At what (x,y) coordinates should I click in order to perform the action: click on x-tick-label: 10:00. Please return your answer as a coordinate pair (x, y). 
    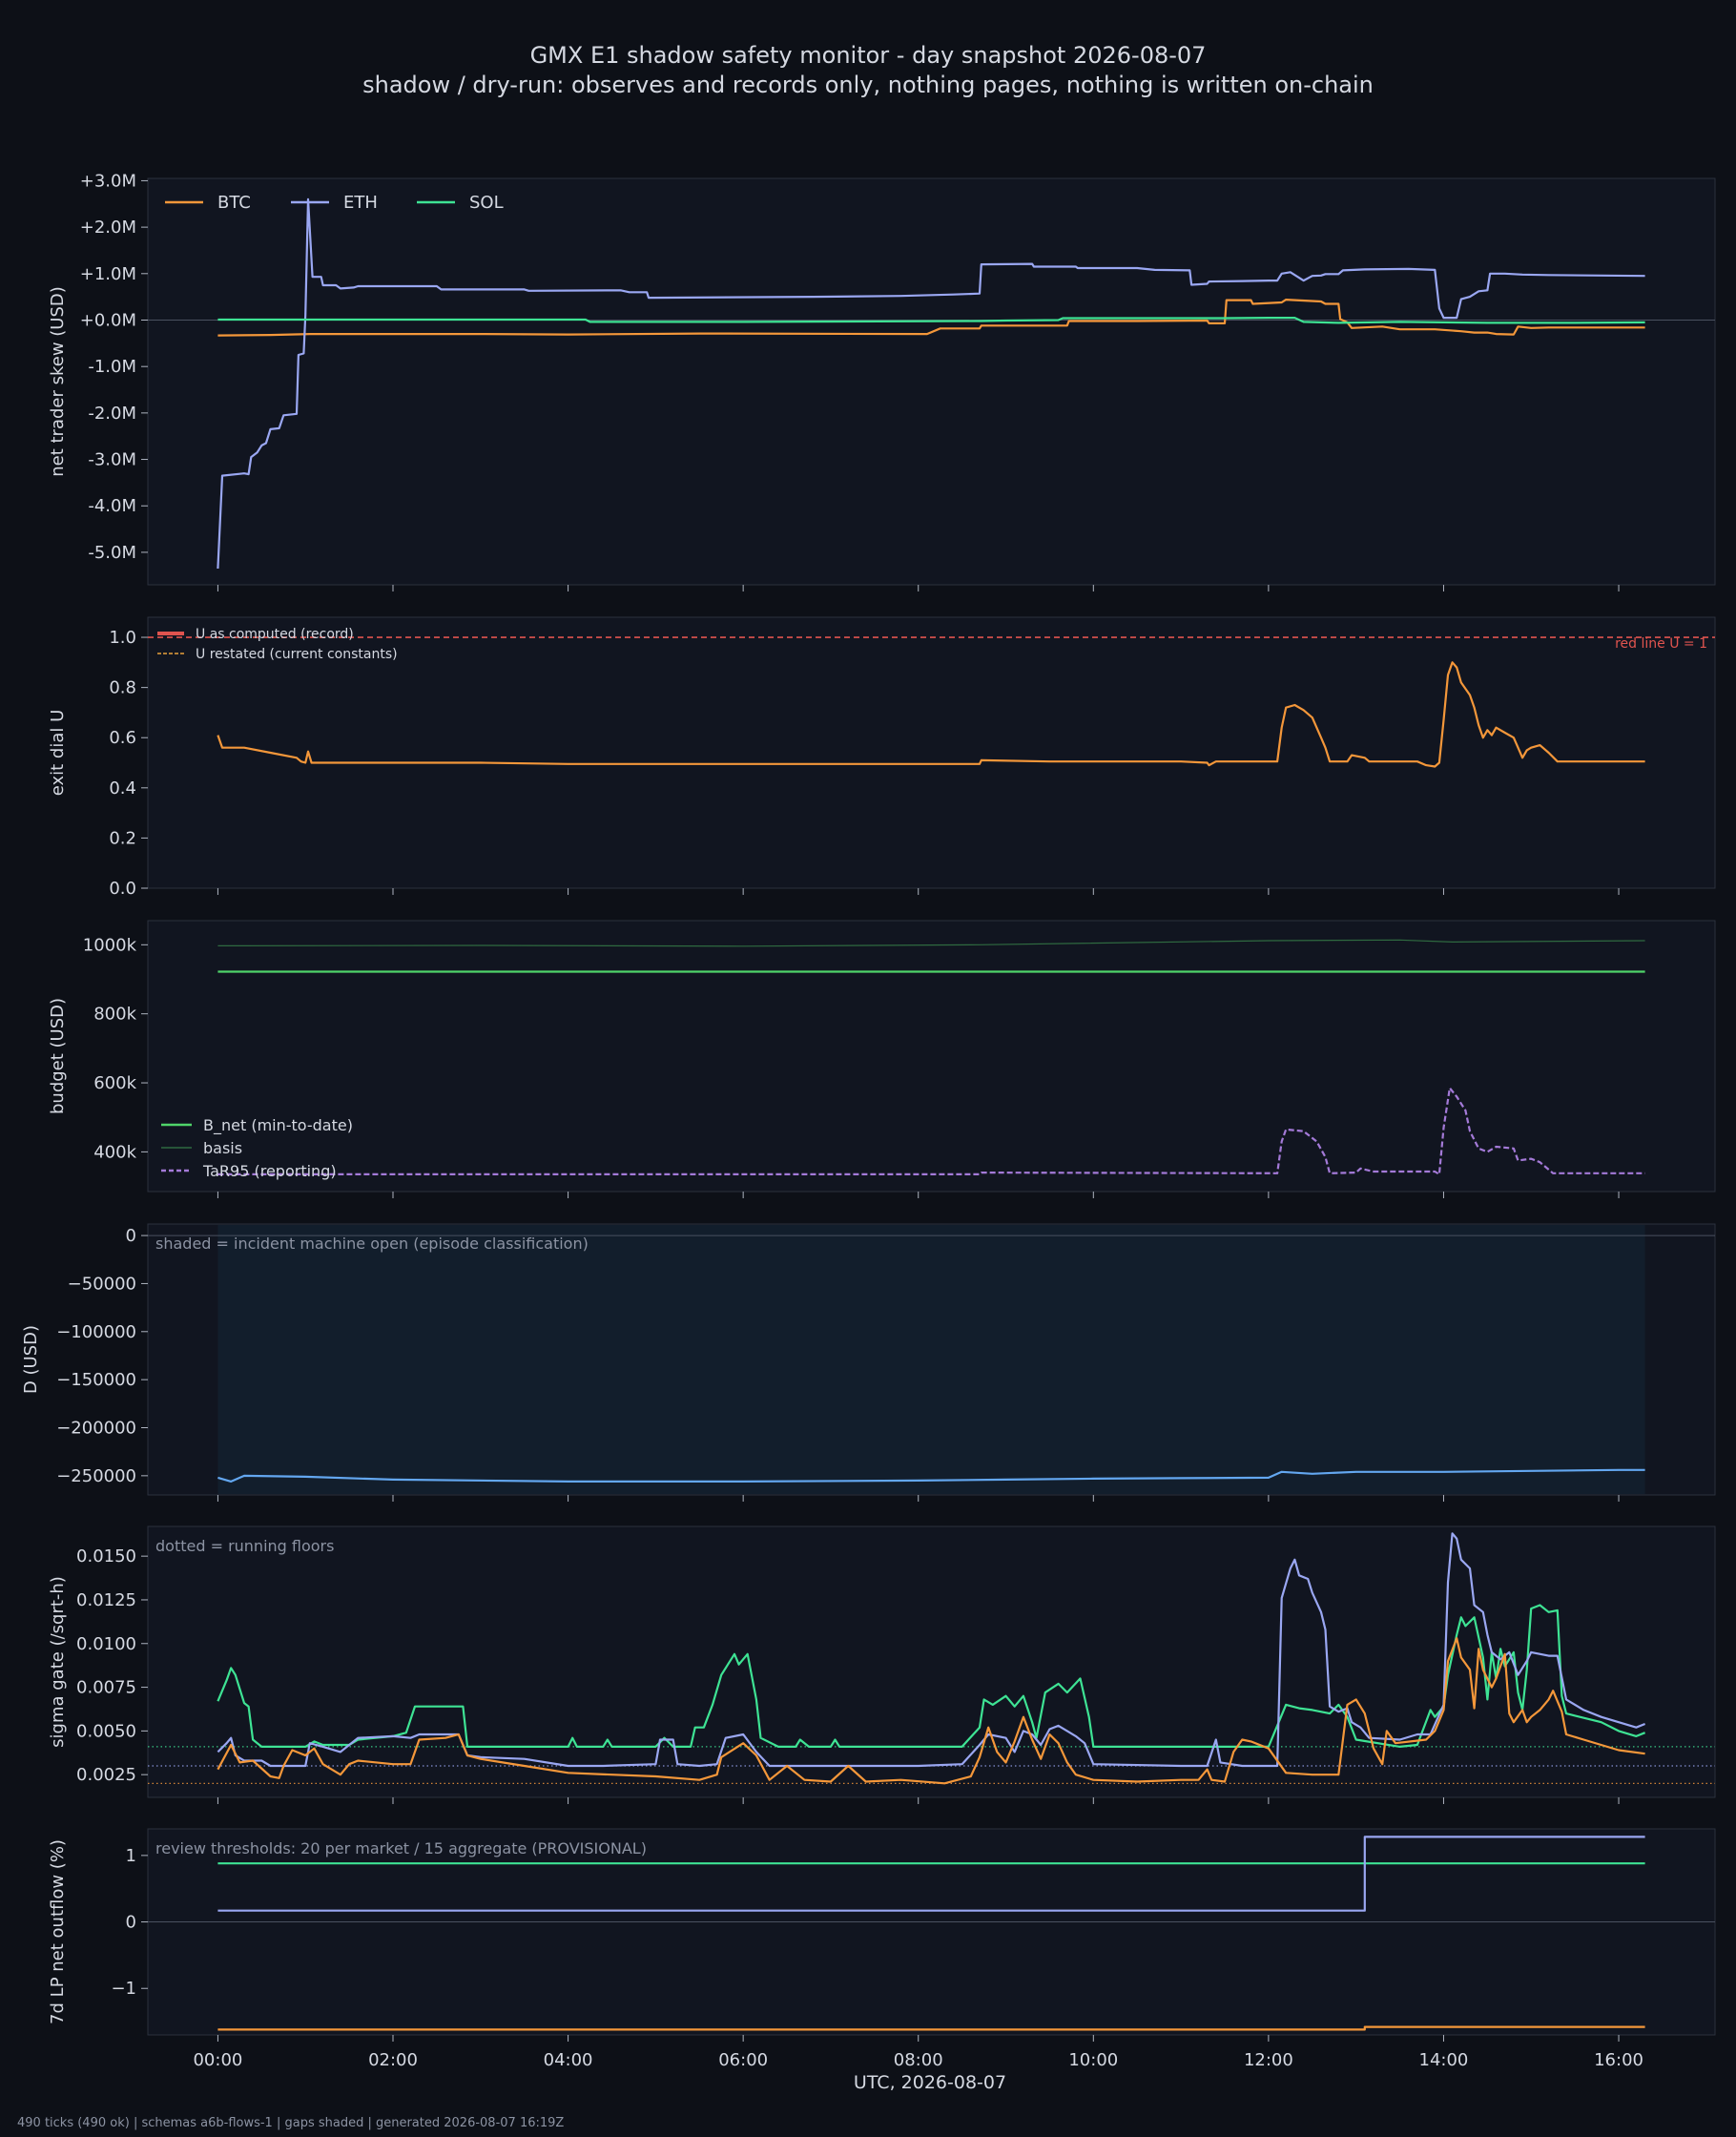
    Looking at the image, I should click on (1093, 2060).